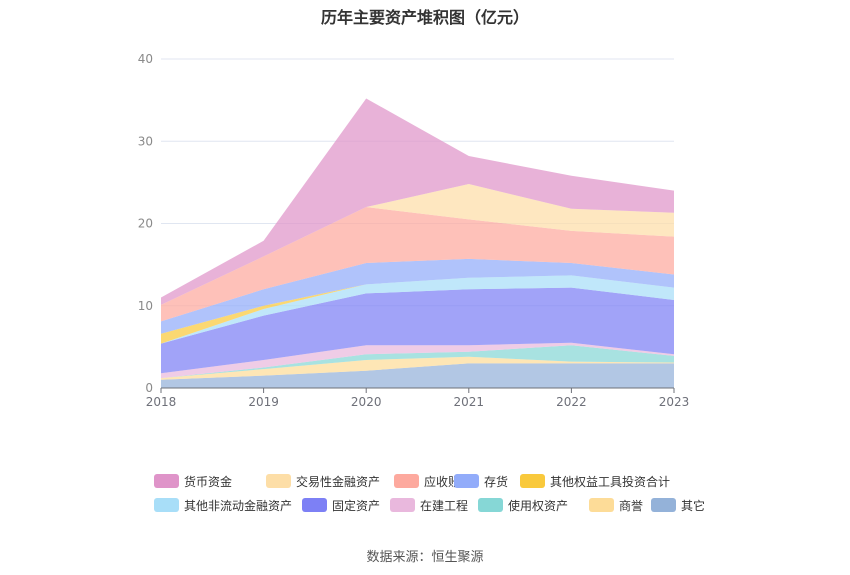  Describe the element at coordinates (161, 402) in the screenshot. I see `x-tick-label: 2018` at that location.